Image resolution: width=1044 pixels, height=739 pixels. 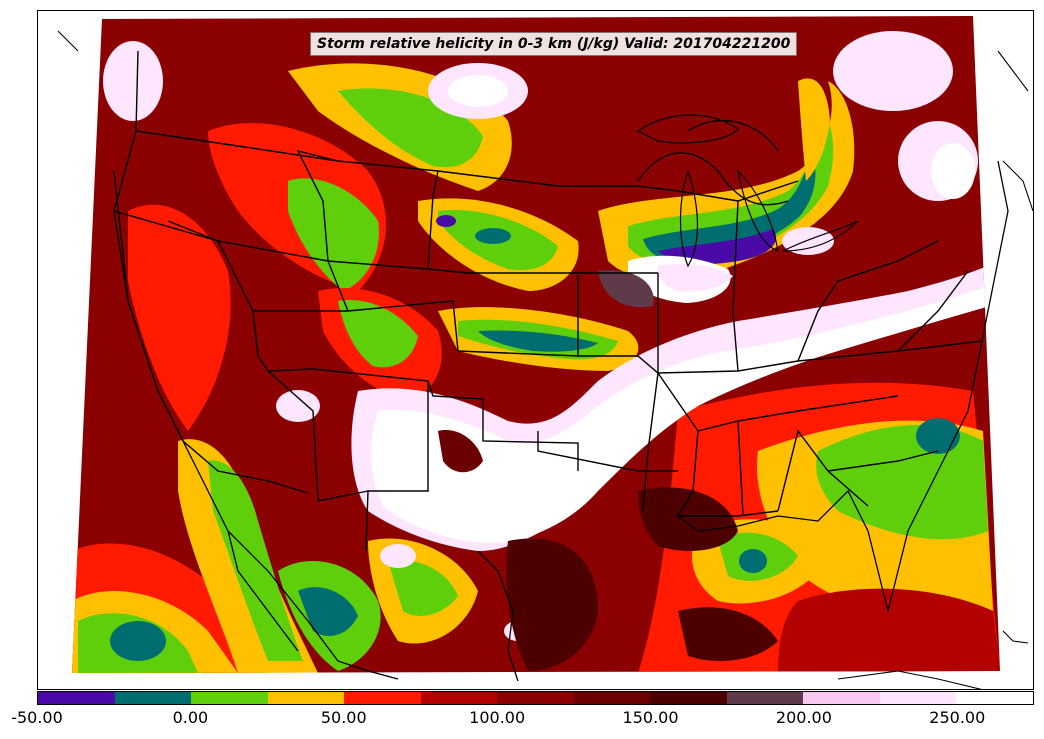 What do you see at coordinates (803, 717) in the screenshot?
I see `colorbar-tick-label: 200.00` at bounding box center [803, 717].